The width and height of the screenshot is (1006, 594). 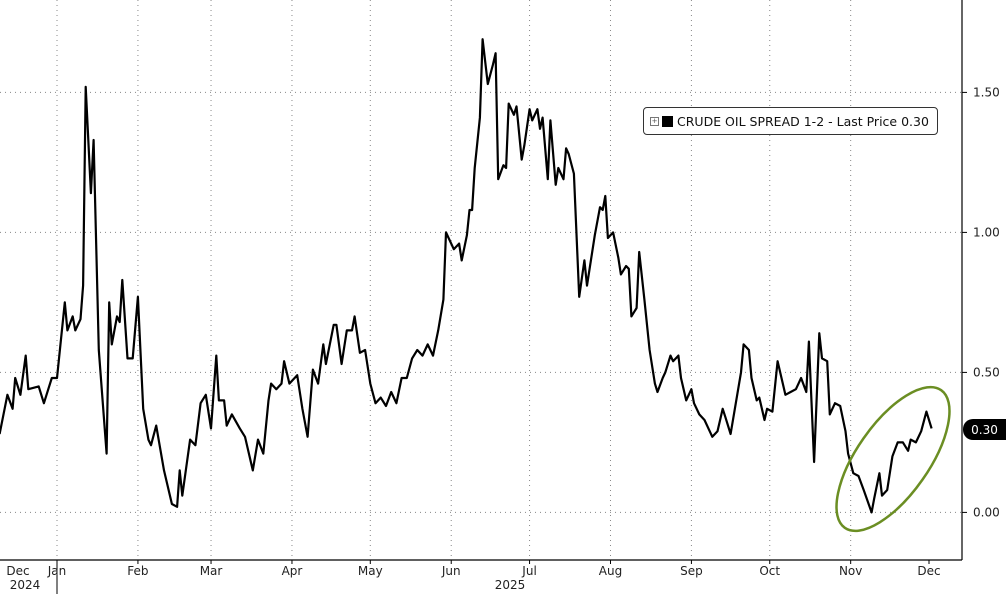 I want to click on x-tick-label: Sep, so click(x=691, y=571).